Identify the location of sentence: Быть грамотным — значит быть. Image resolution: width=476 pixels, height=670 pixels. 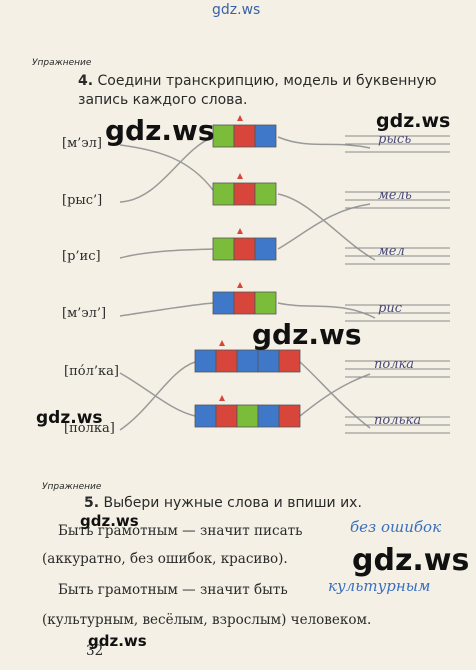
(173, 590).